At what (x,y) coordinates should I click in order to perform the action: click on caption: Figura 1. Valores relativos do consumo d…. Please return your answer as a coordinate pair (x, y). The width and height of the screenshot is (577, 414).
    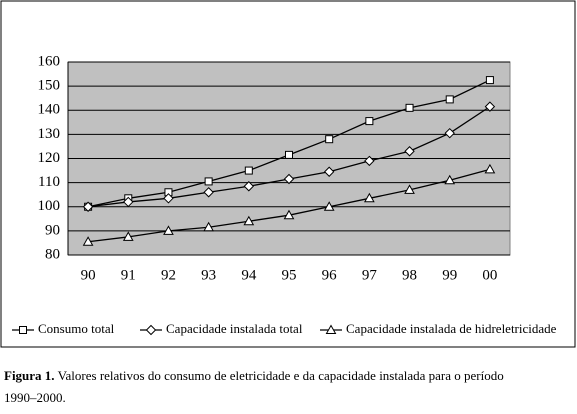
    Looking at the image, I should click on (254, 387).